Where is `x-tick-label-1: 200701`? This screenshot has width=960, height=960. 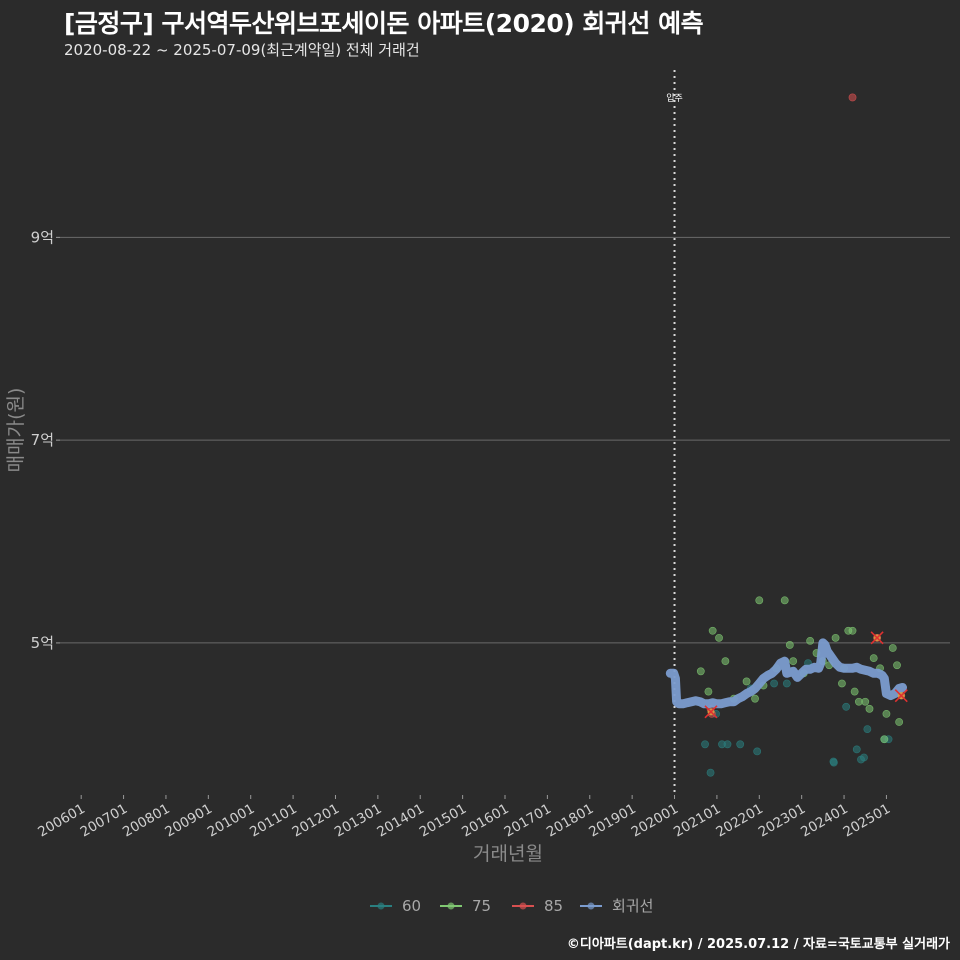 x-tick-label-1: 200701 is located at coordinates (104, 821).